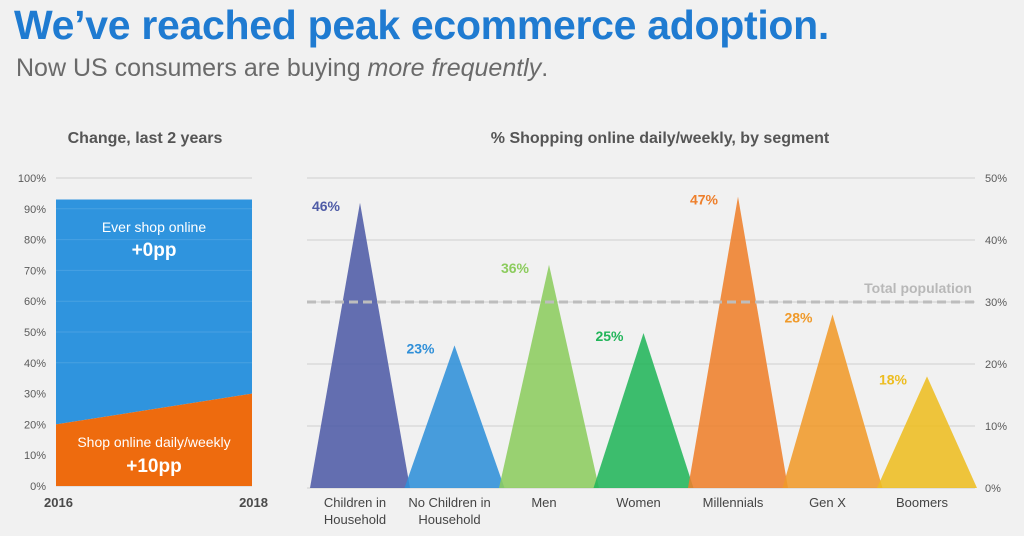  I want to click on right-y-tick-label: 20%, so click(996, 365).